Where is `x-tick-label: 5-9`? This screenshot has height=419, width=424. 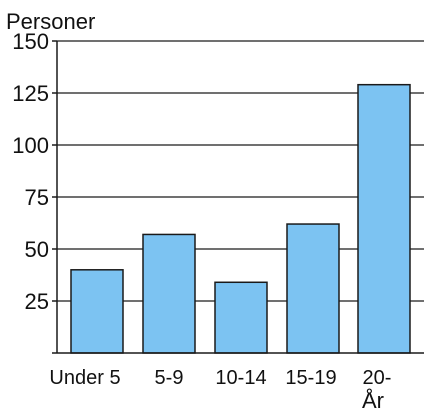
x-tick-label: 5-9 is located at coordinates (169, 378).